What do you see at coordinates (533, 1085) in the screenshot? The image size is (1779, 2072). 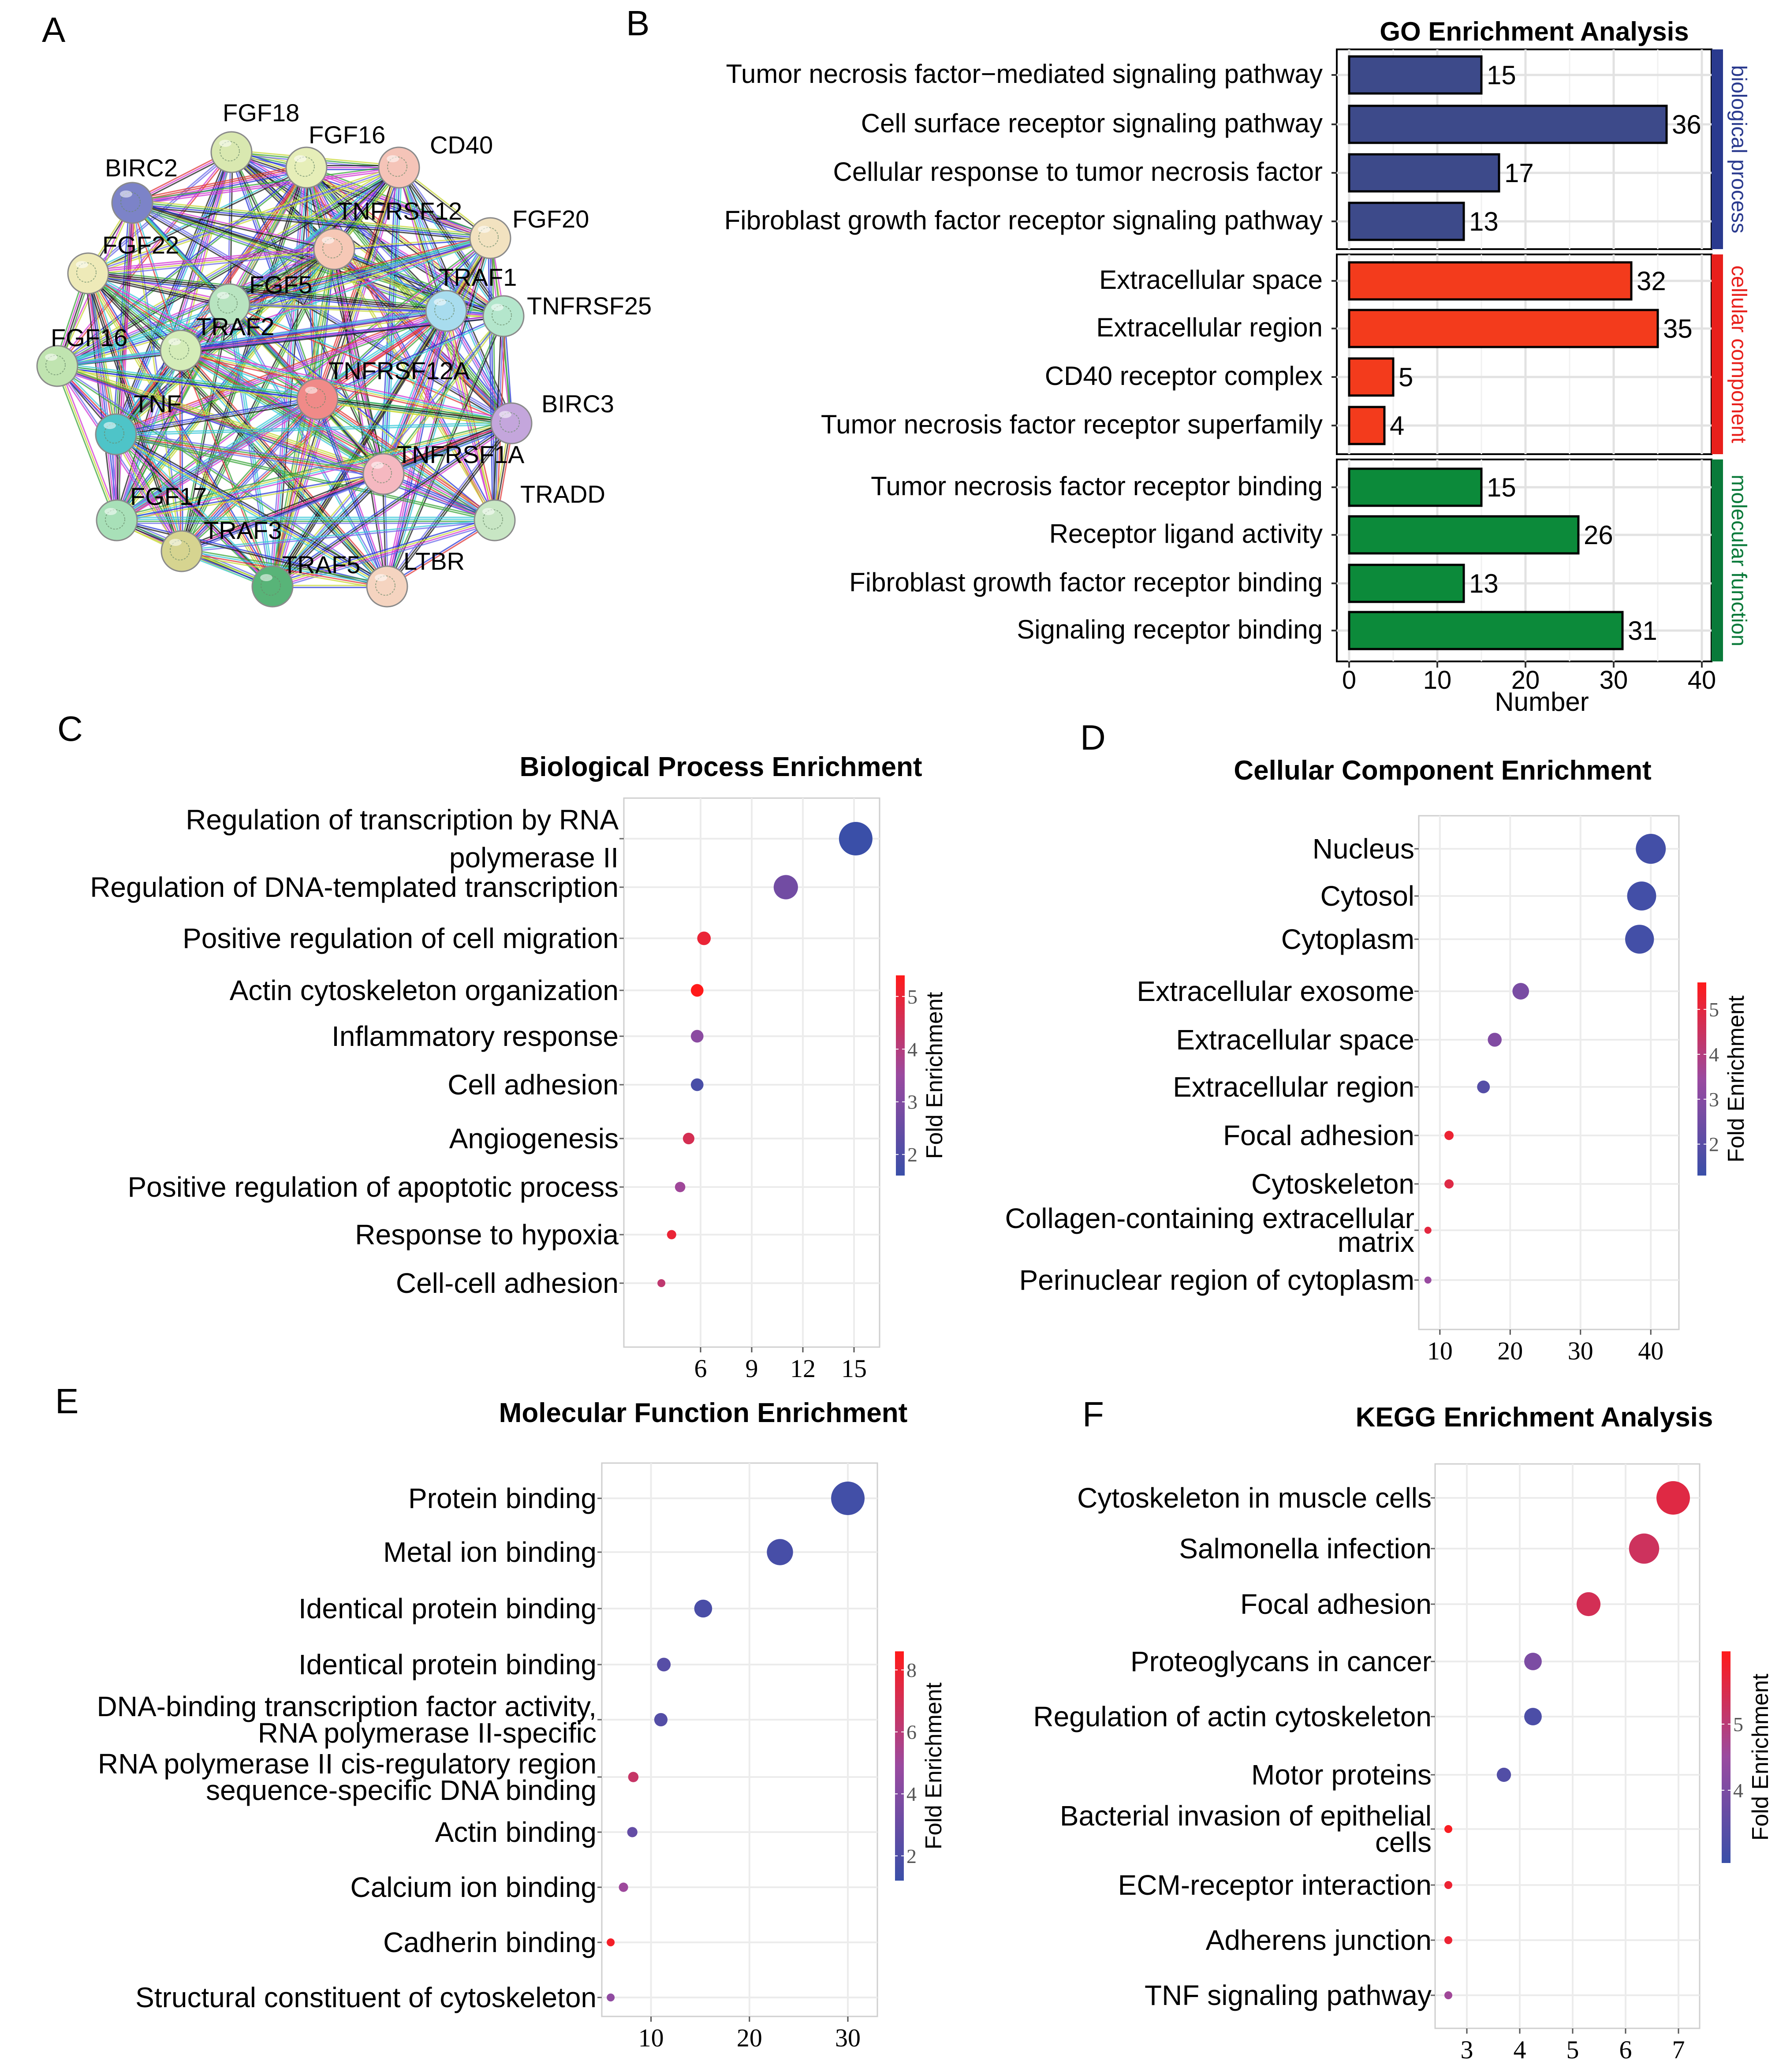 I see `term-label: Cell adhesion` at bounding box center [533, 1085].